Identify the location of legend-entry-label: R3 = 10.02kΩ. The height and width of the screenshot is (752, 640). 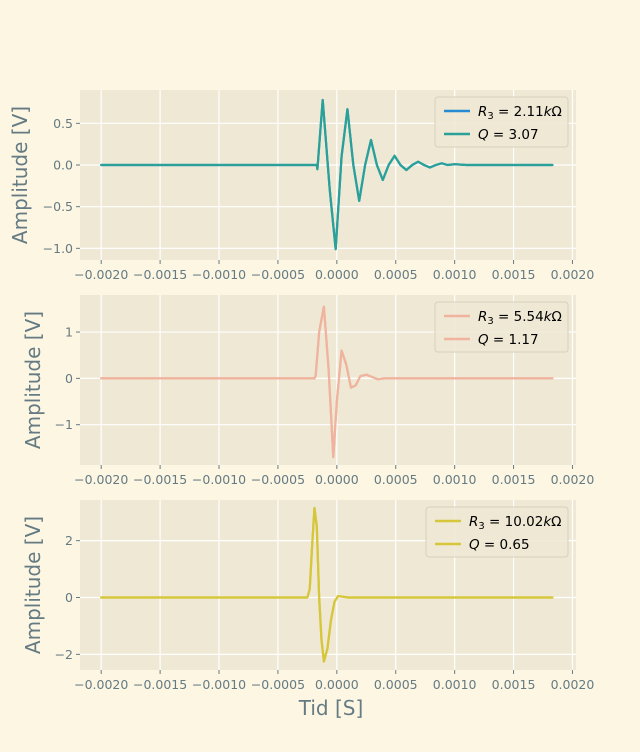
(515, 523).